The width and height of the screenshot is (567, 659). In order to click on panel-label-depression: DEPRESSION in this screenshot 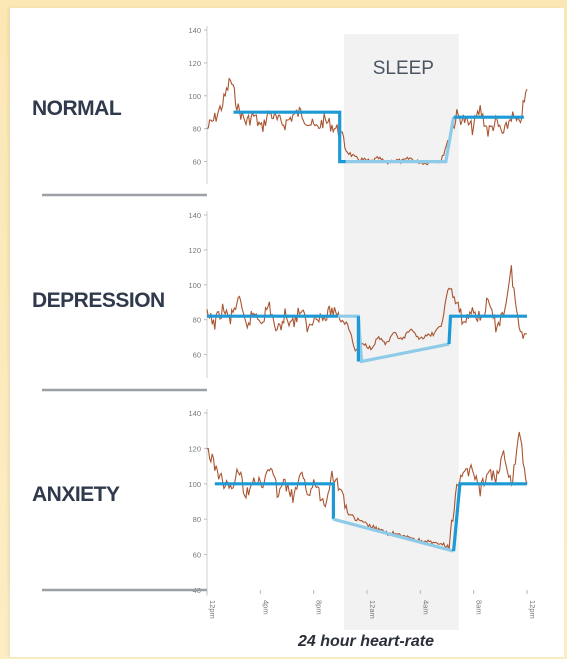, I will do `click(98, 300)`.